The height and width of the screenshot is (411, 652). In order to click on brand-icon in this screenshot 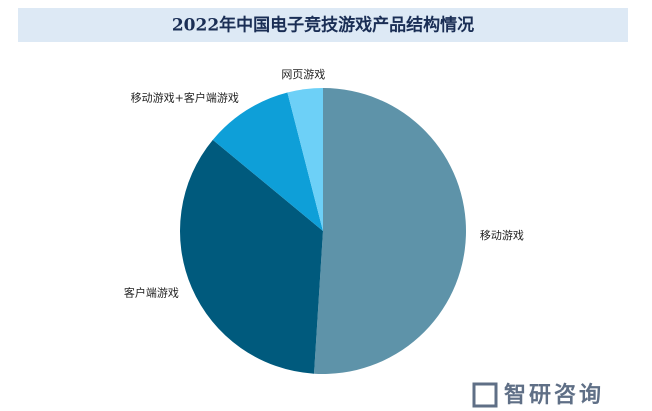, I will do `click(485, 395)`.